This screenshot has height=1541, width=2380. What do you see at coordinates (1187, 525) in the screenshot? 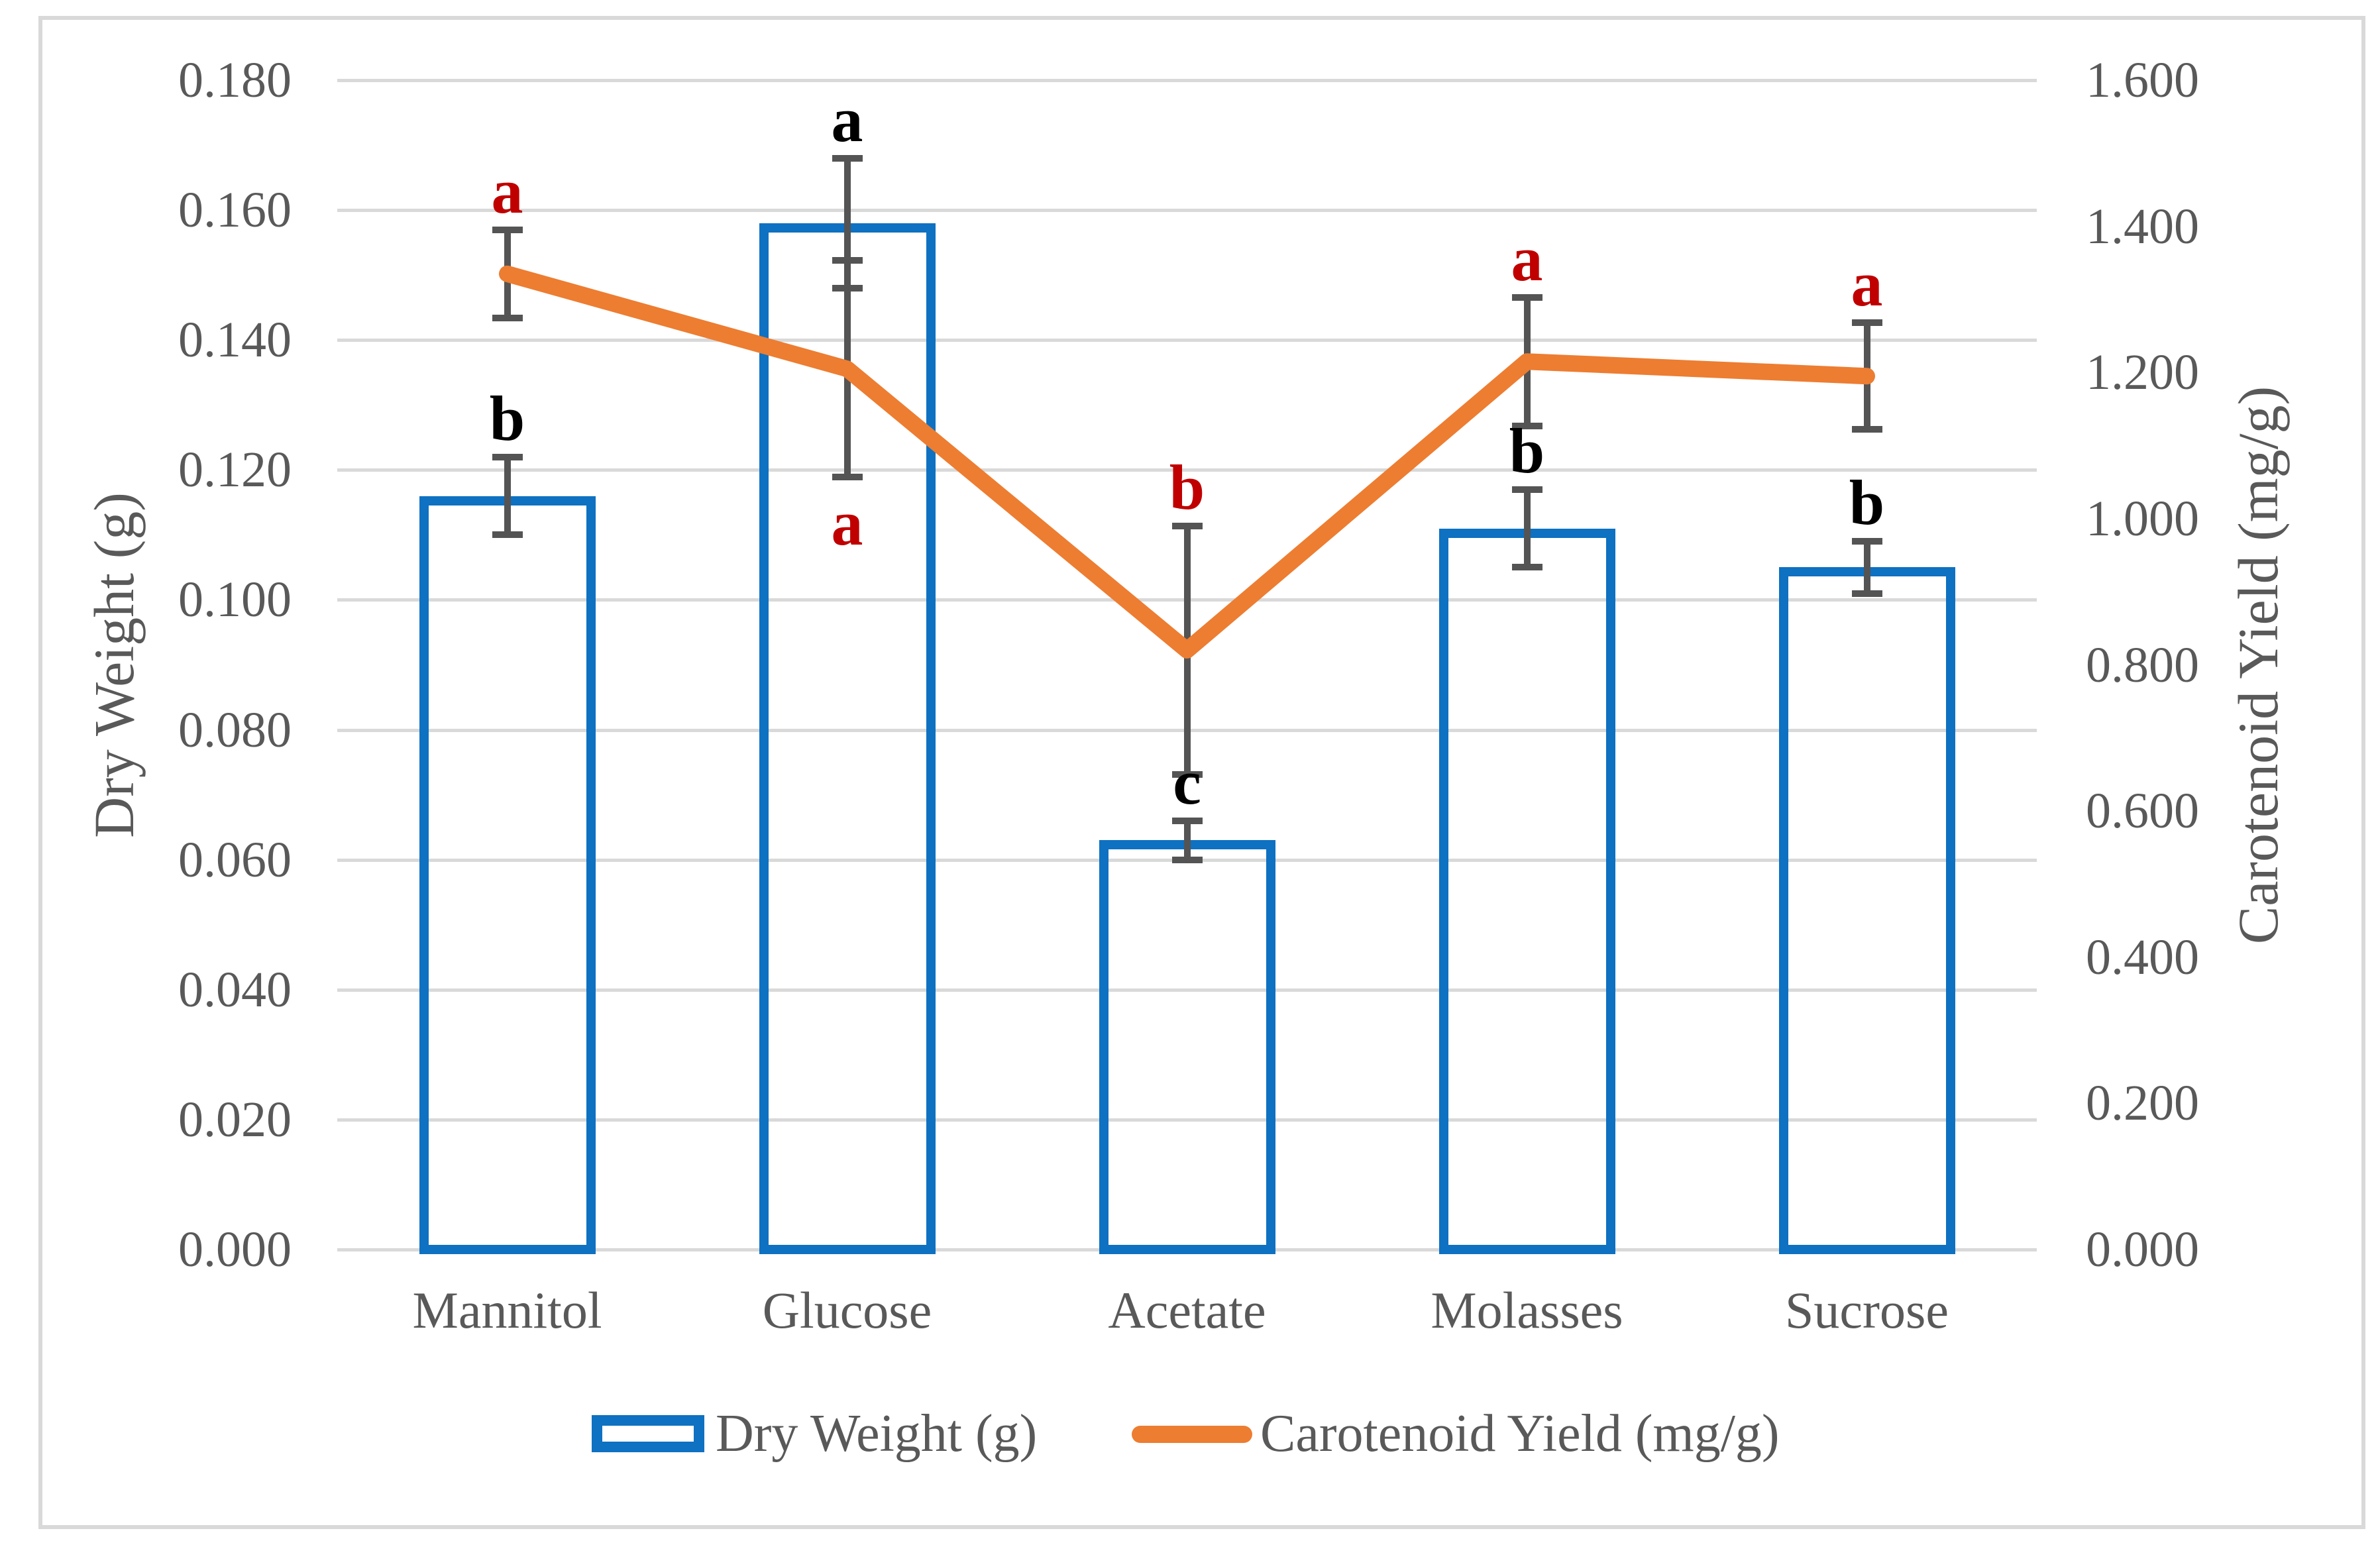
I see `error-bar-carotenoid-acetate-top-cap` at bounding box center [1187, 525].